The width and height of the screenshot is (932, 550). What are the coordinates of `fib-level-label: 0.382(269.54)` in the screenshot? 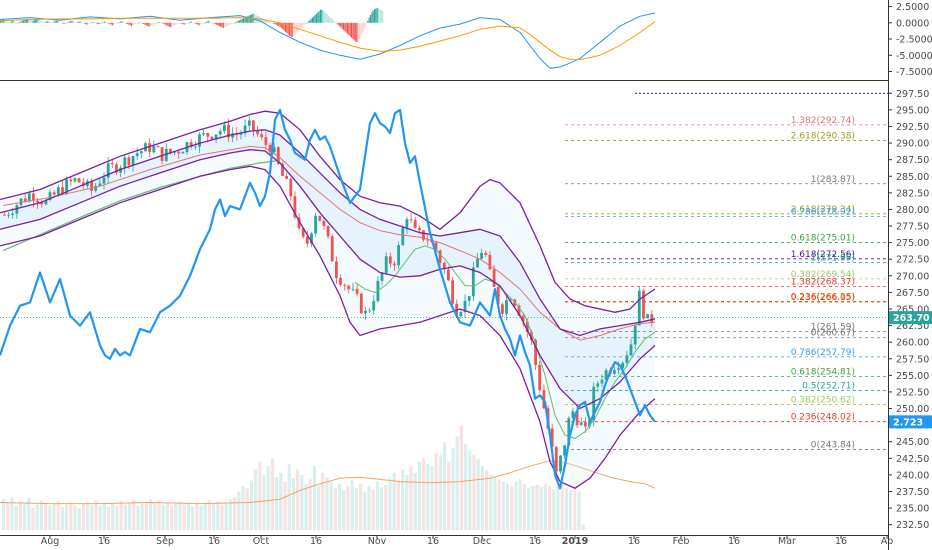 It's located at (823, 275).